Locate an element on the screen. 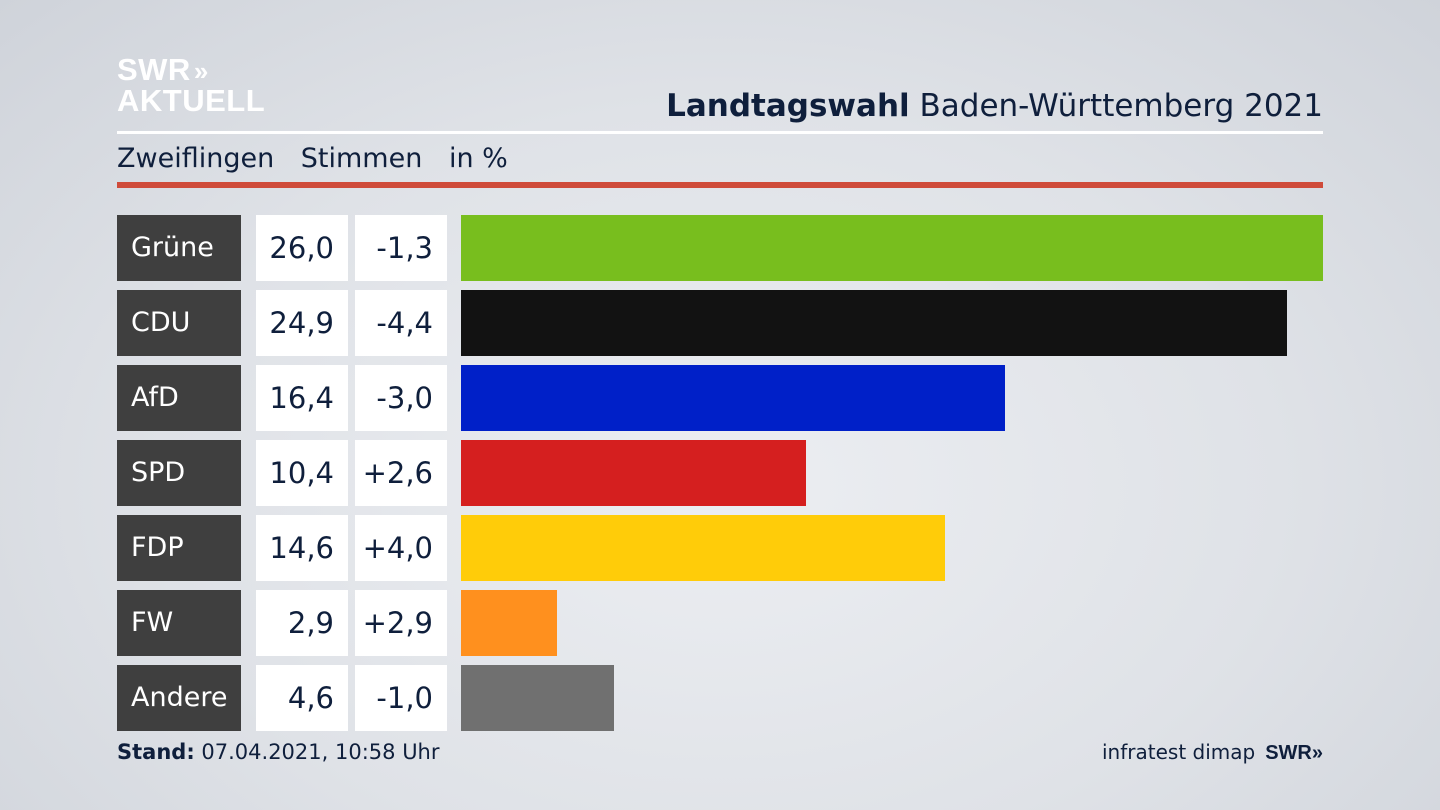  party-label: CDU is located at coordinates (179, 323).